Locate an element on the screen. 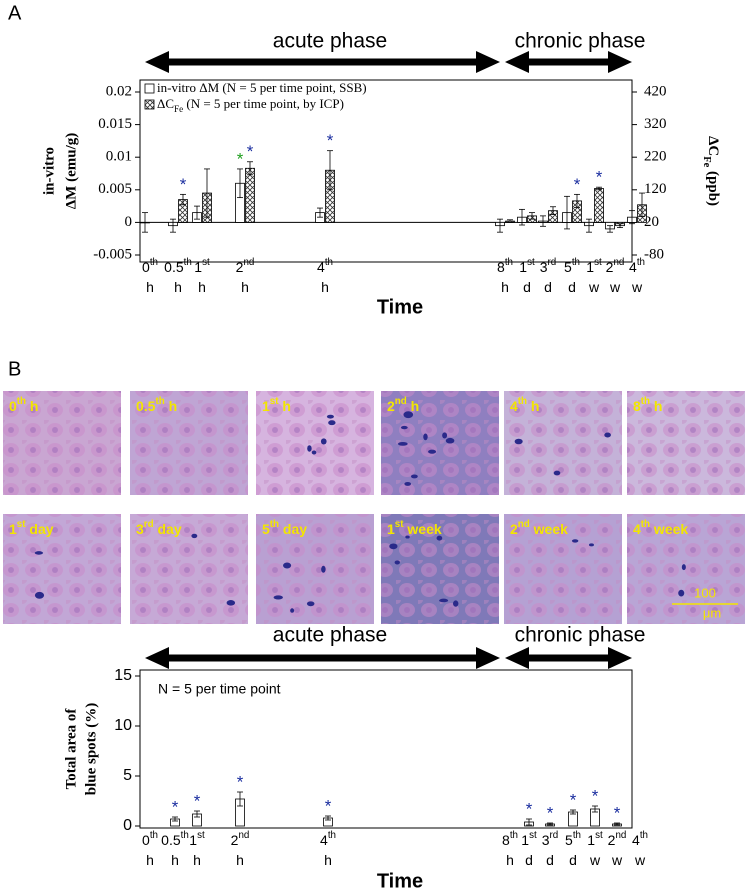 The height and width of the screenshot is (893, 748). panel-label: B is located at coordinates (14, 369).